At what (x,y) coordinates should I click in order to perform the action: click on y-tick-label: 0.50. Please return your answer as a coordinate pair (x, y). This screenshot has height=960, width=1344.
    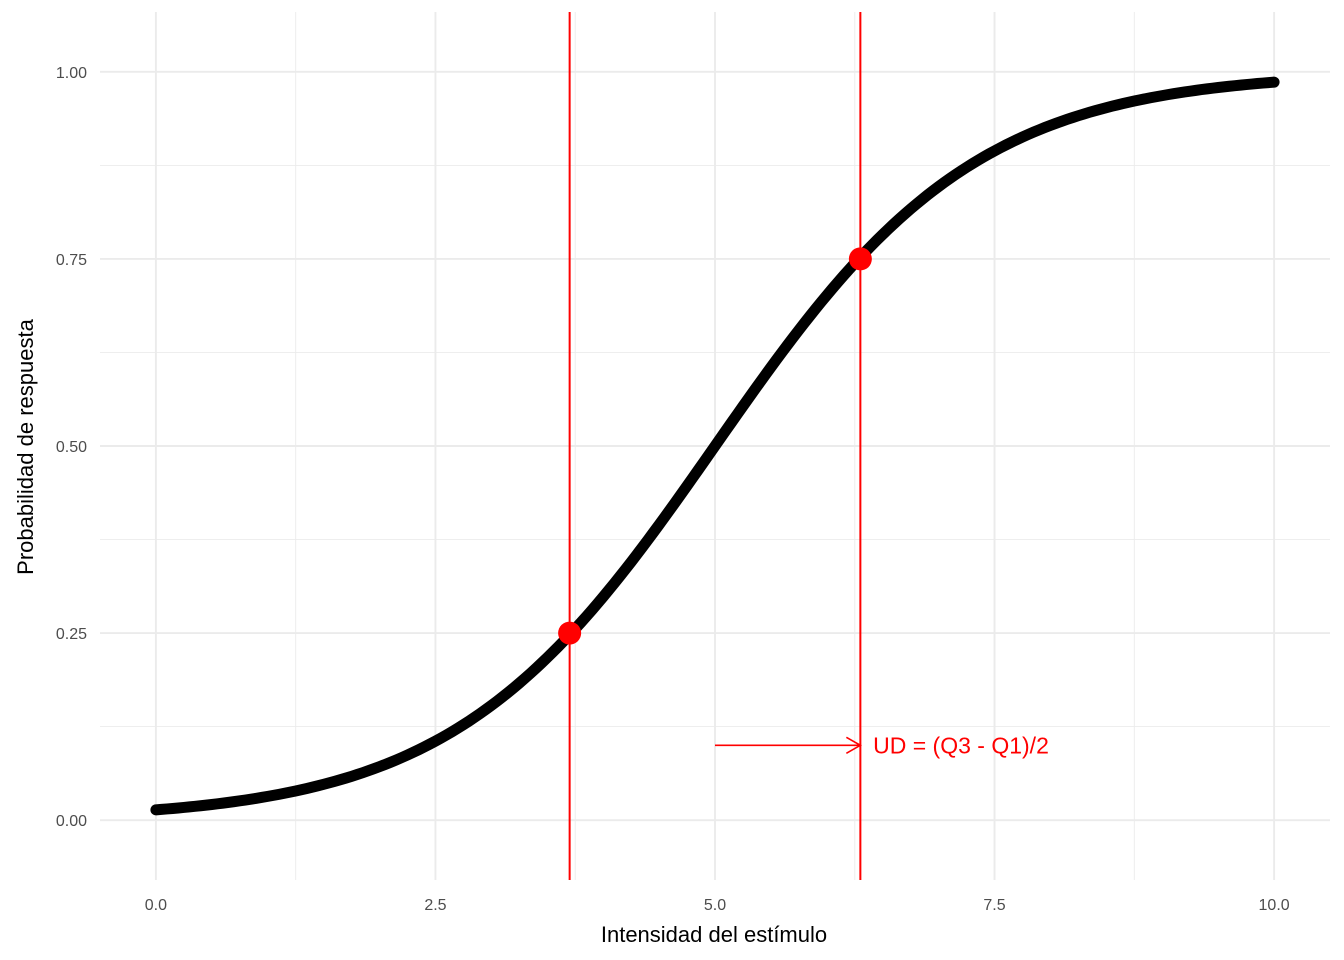
    Looking at the image, I should click on (71, 447).